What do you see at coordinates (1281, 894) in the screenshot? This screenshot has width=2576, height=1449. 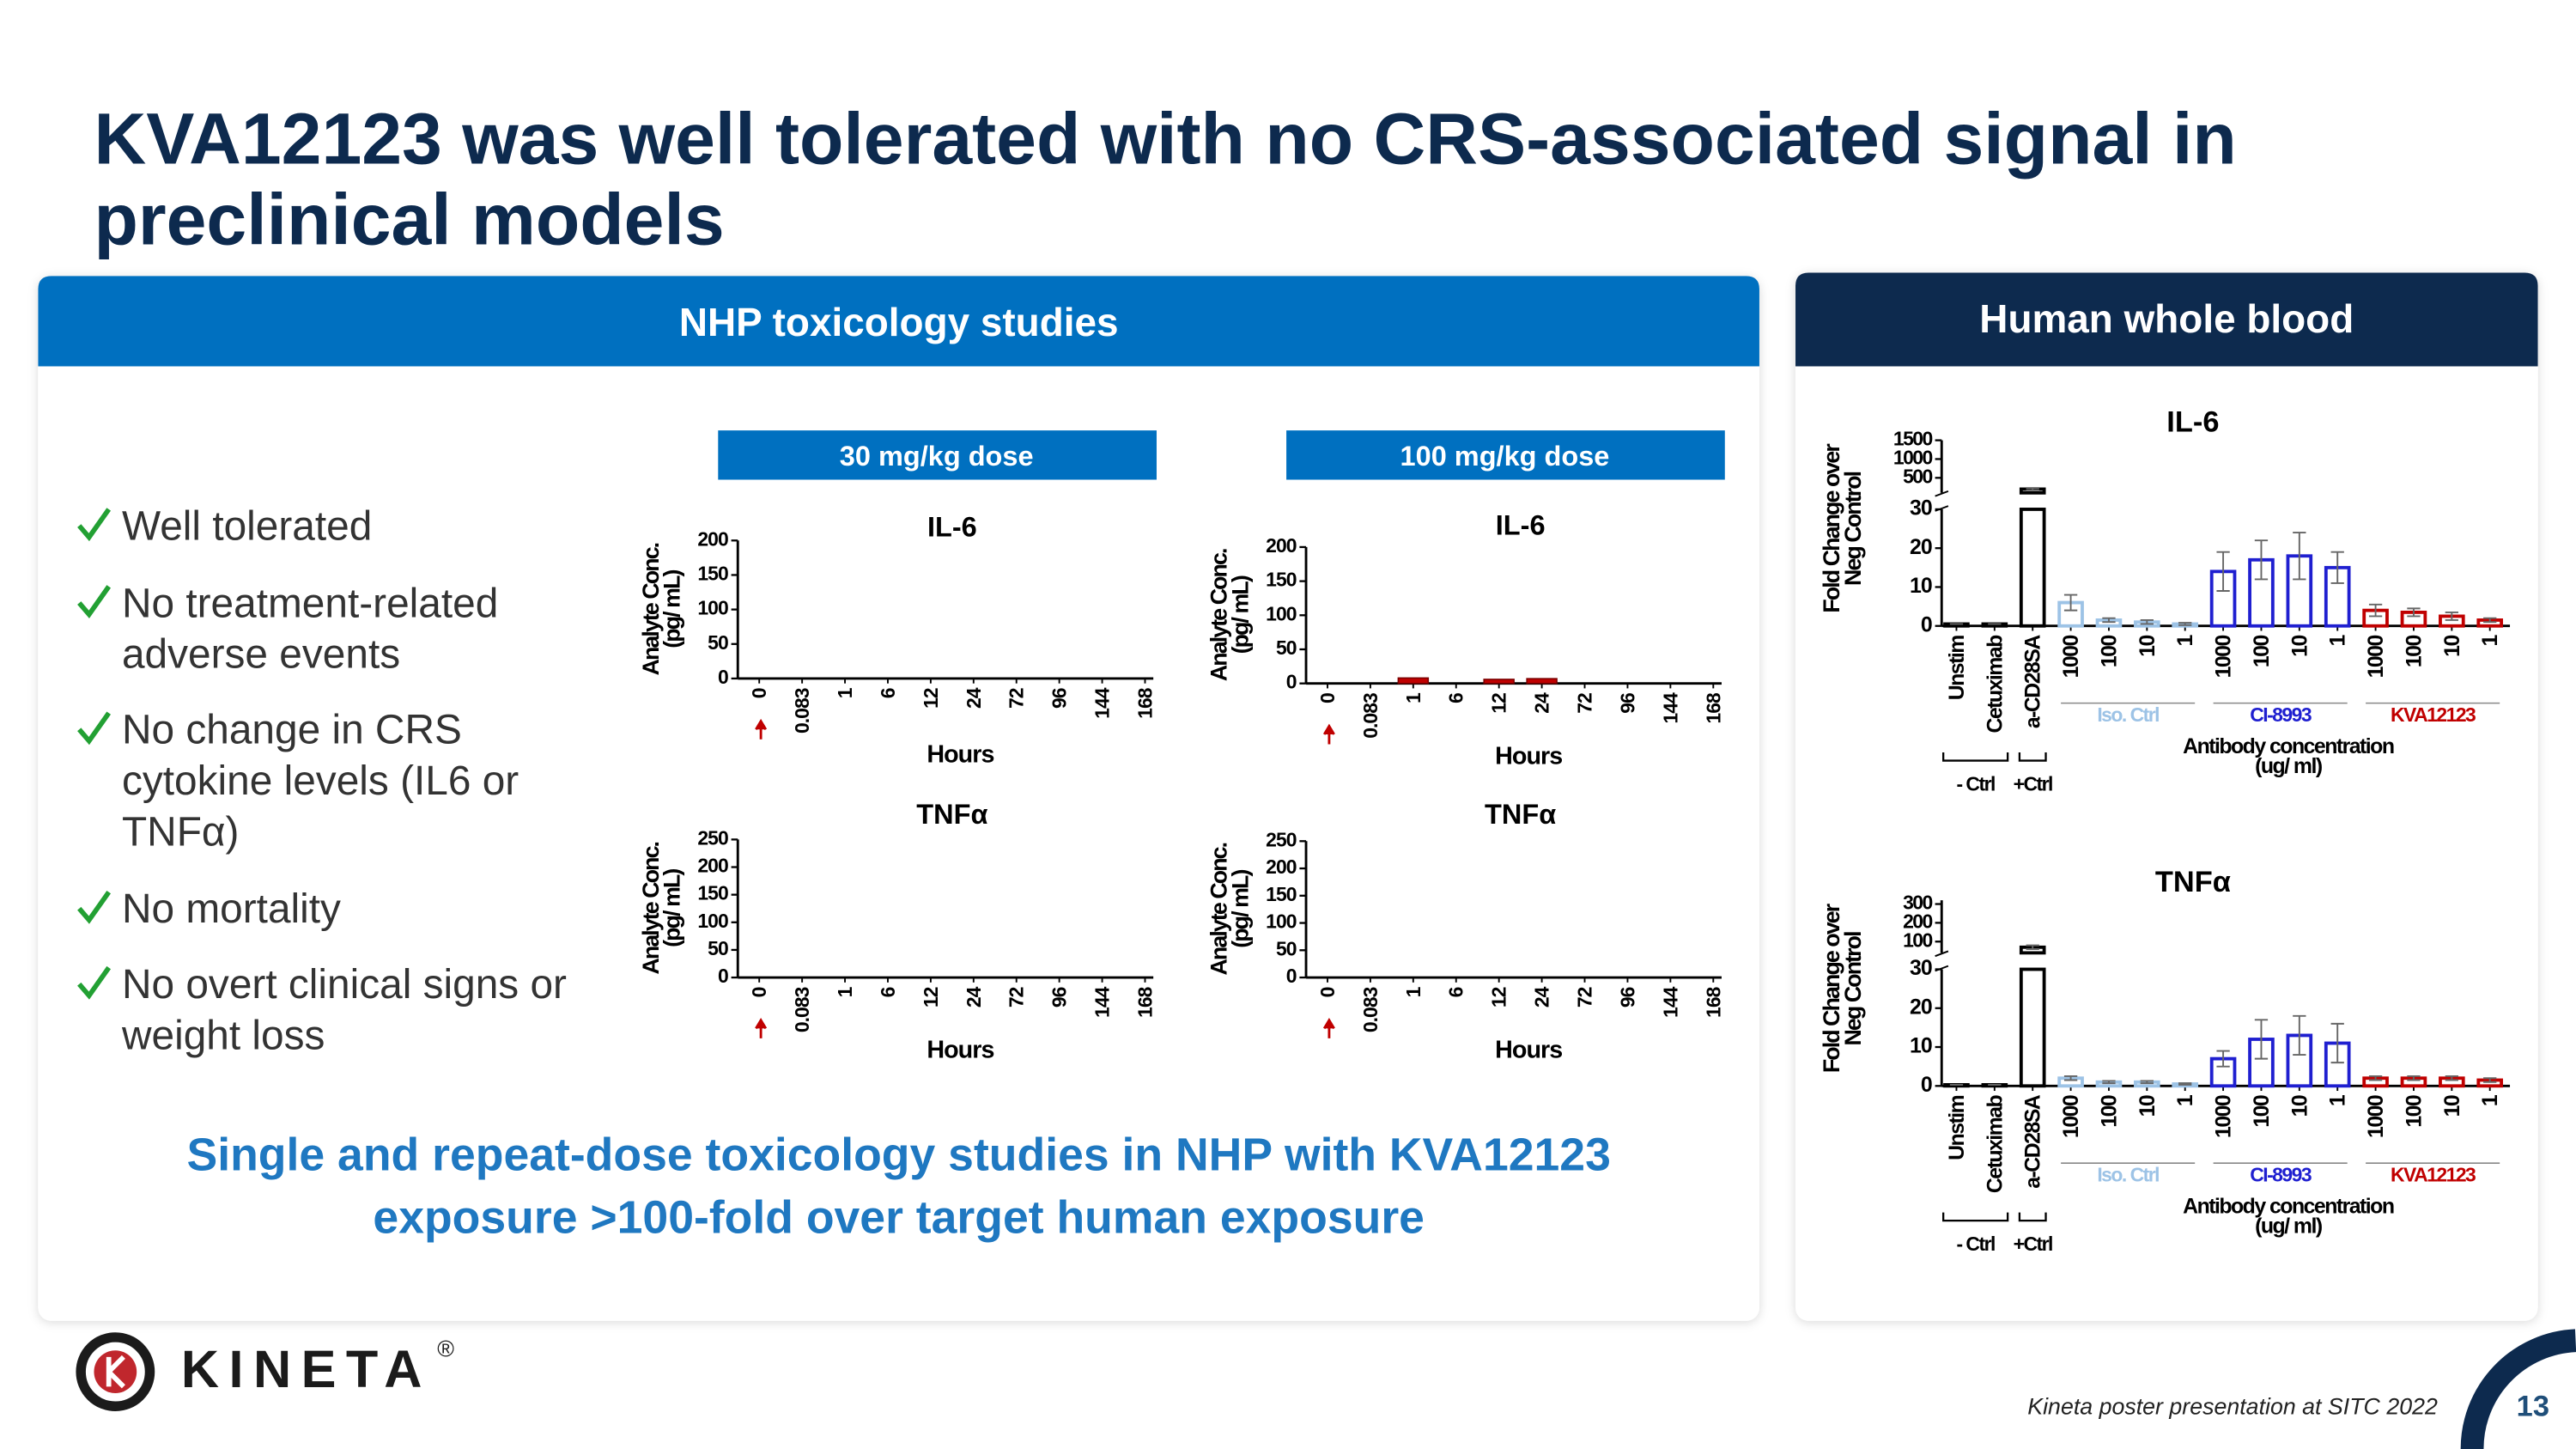 I see `y-tick-label: 150` at bounding box center [1281, 894].